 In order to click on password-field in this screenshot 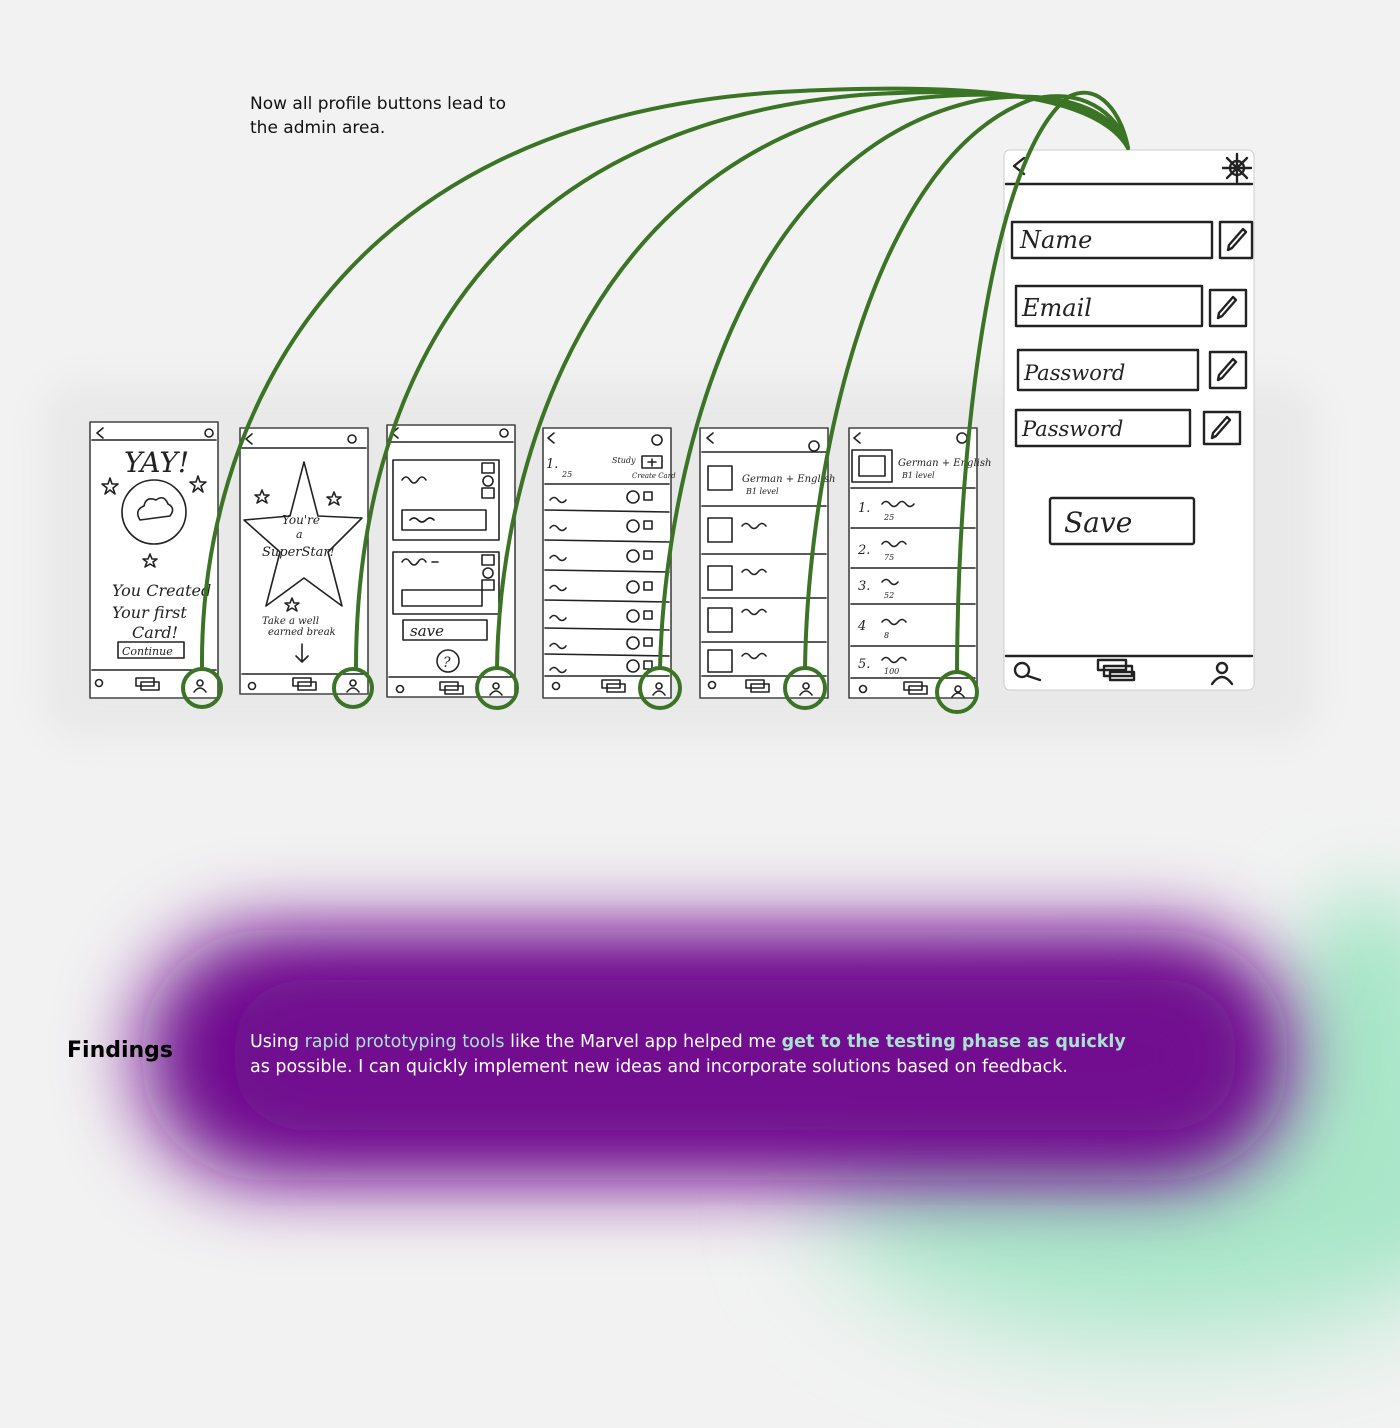, I will do `click(1108, 370)`.